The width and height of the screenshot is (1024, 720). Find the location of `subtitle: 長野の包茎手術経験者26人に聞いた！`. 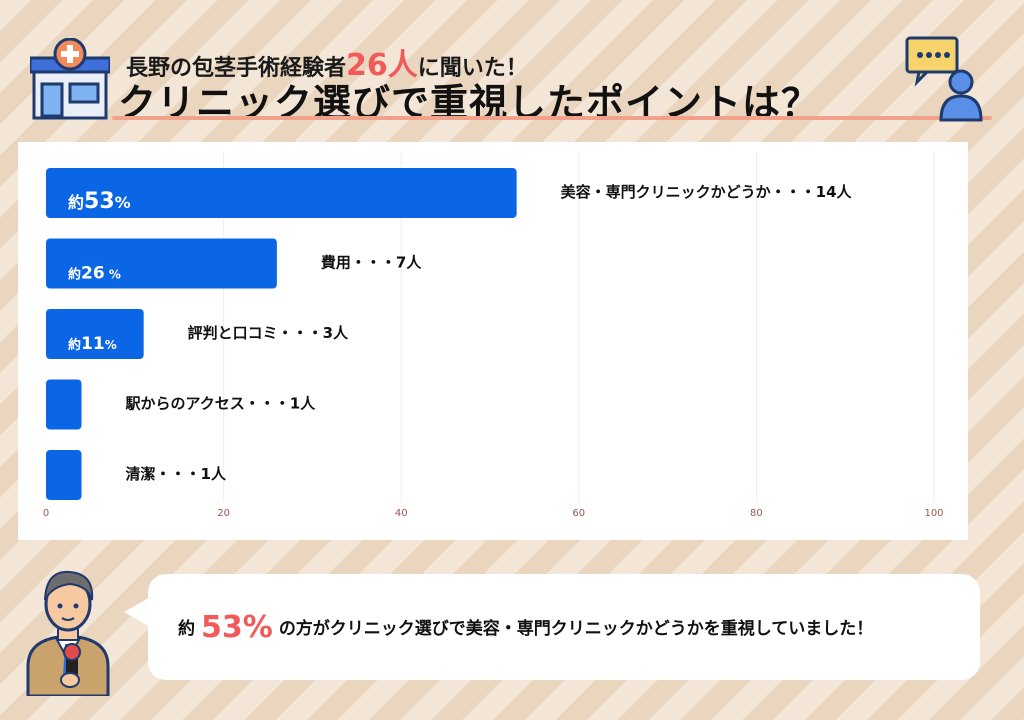

subtitle: 長野の包茎手術経験者26人に聞いた！ is located at coordinates (327, 62).